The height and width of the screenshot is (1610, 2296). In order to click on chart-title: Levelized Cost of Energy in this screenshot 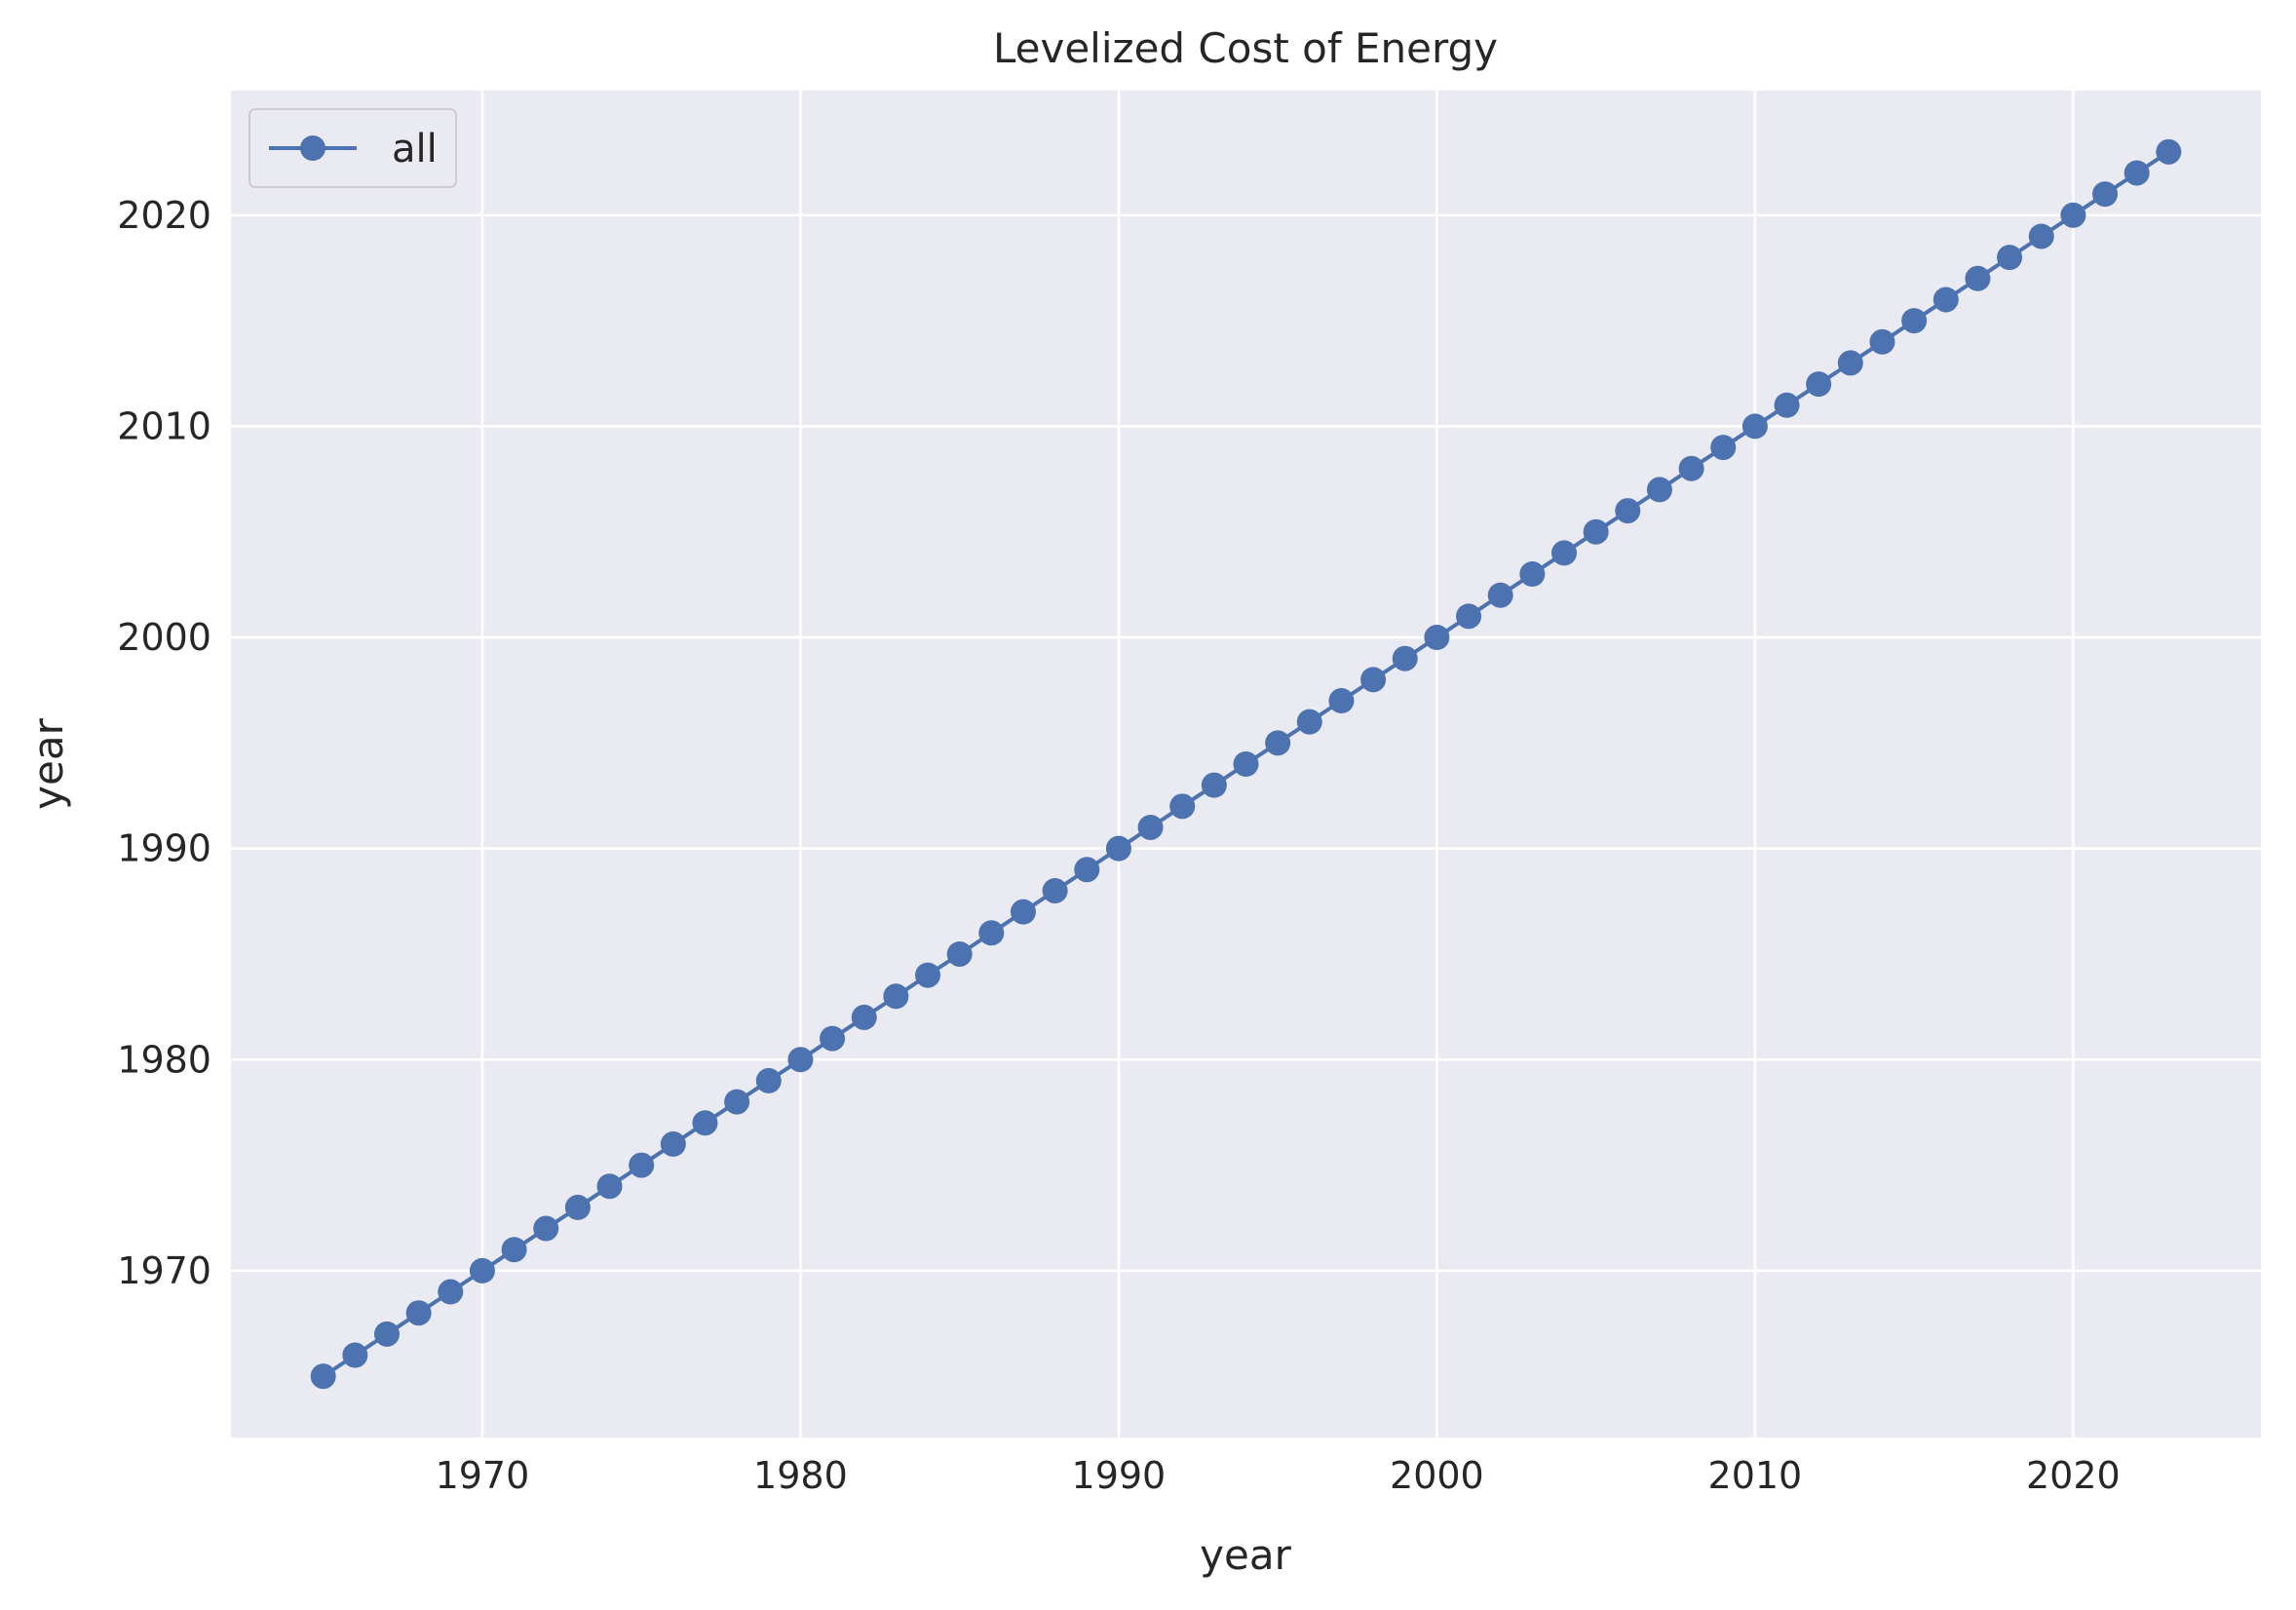, I will do `click(1245, 48)`.